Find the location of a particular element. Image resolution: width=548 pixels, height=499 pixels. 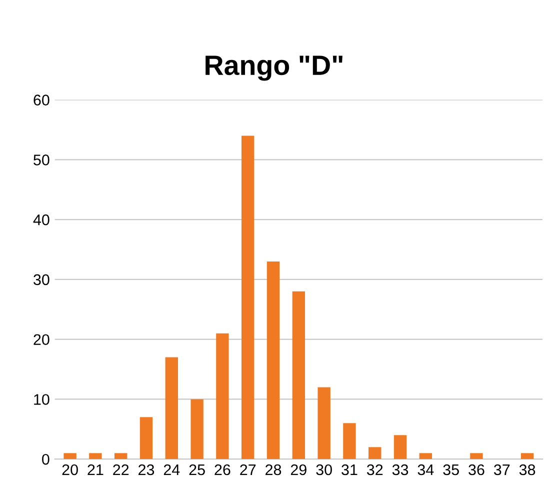

x-tick-label: 32 is located at coordinates (374, 470).